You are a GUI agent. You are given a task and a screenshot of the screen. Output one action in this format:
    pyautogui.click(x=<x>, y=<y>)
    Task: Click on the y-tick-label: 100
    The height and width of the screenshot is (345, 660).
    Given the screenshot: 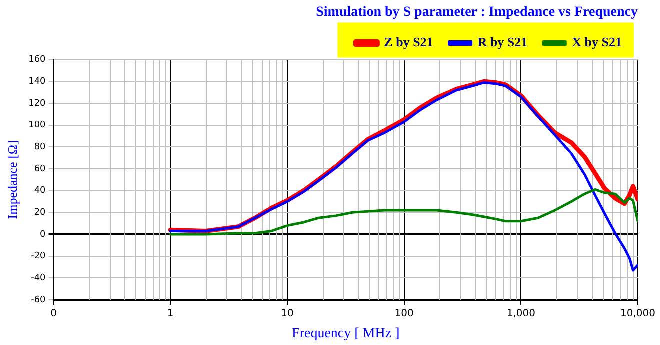 What is the action you would take?
    pyautogui.click(x=37, y=125)
    